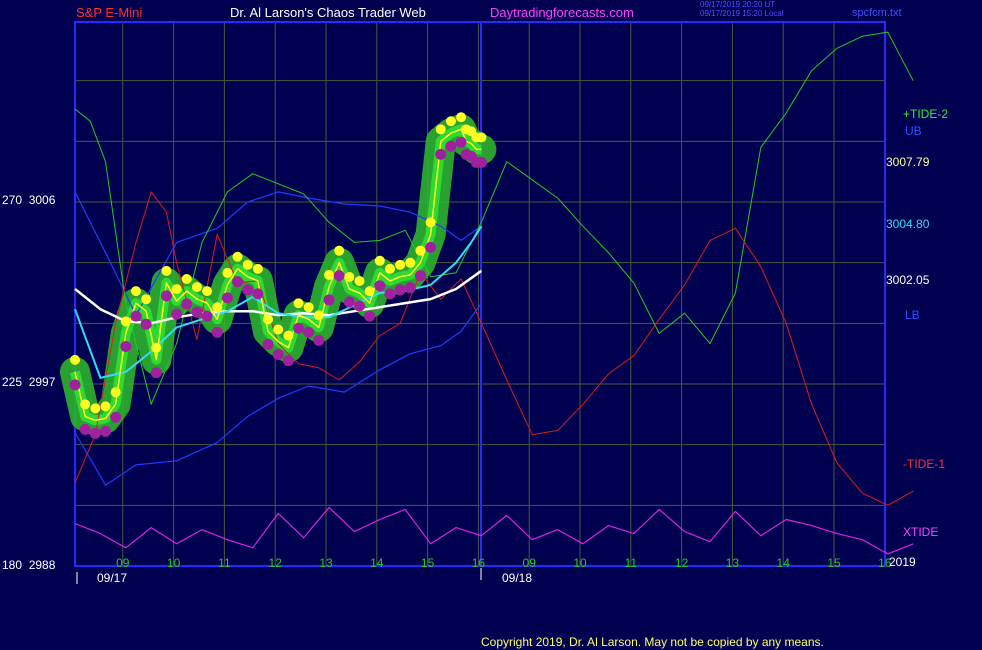  What do you see at coordinates (908, 224) in the screenshot?
I see `price-label-2: 3004.80` at bounding box center [908, 224].